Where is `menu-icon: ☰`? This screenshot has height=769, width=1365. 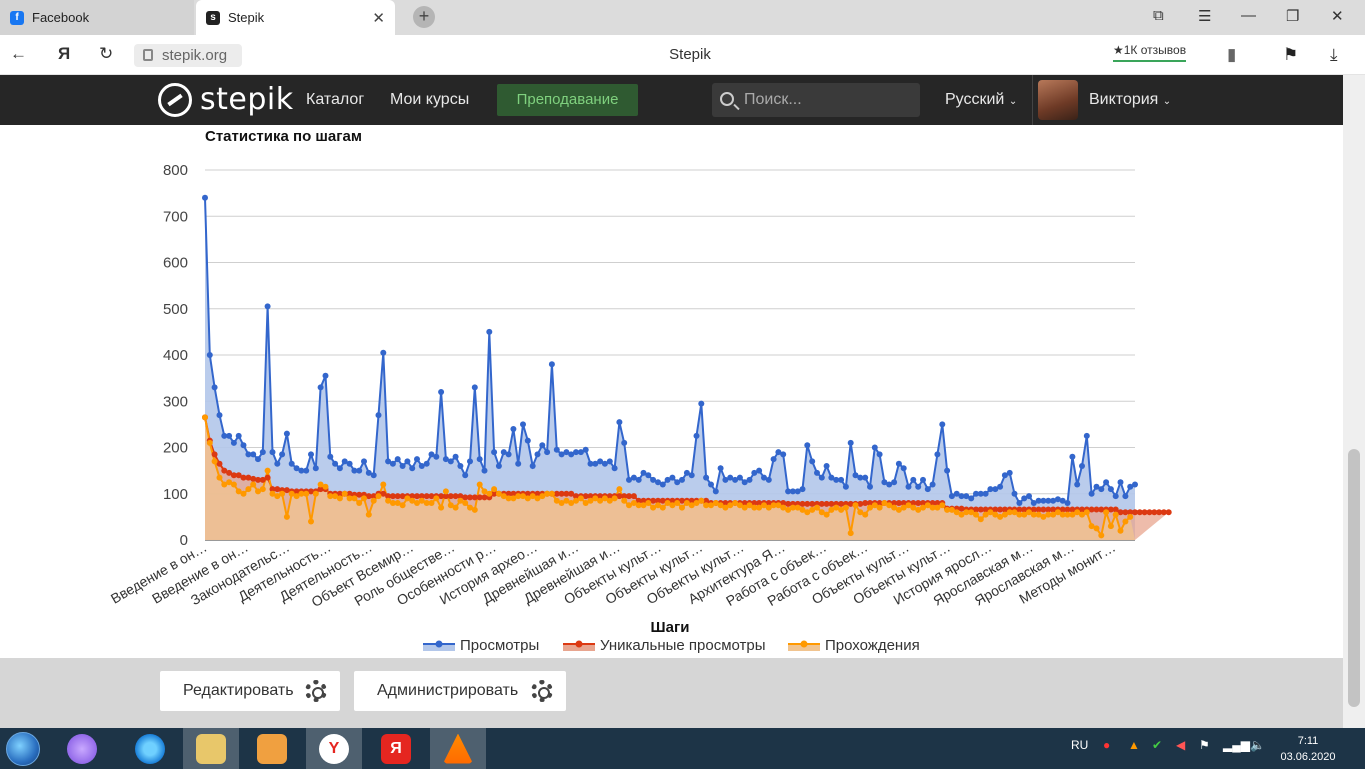
menu-icon: ☰ is located at coordinates (1205, 16).